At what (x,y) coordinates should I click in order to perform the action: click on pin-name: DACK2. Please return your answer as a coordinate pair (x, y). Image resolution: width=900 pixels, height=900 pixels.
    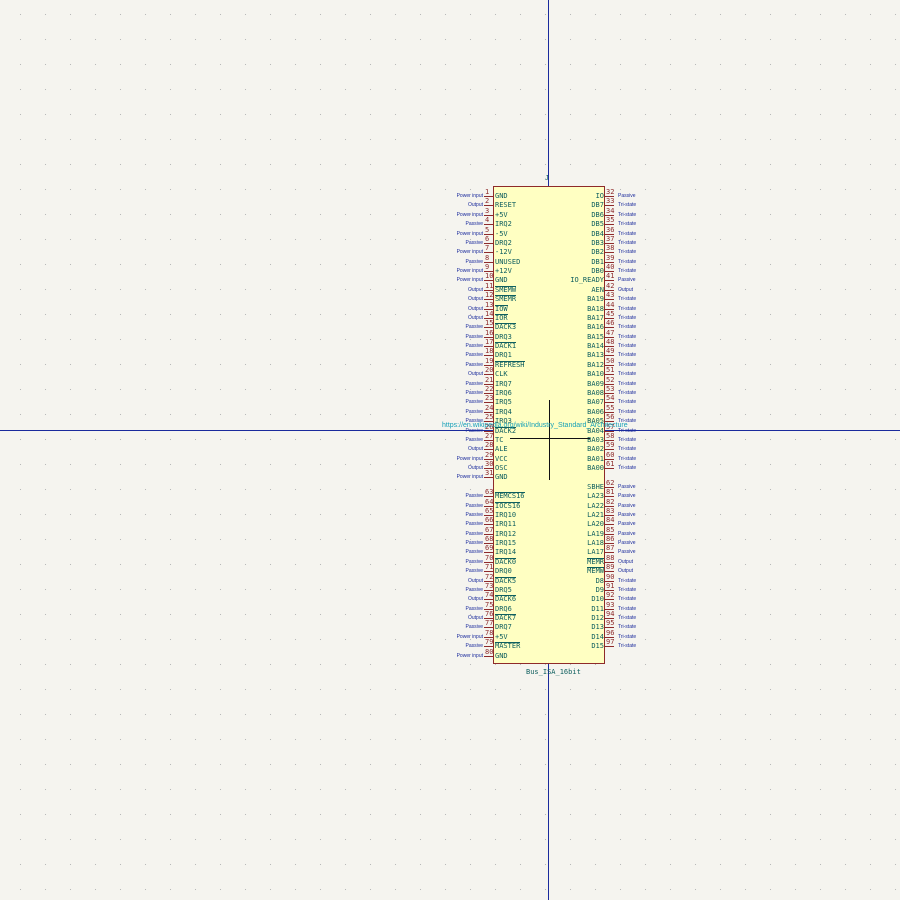
    Looking at the image, I should click on (506, 430).